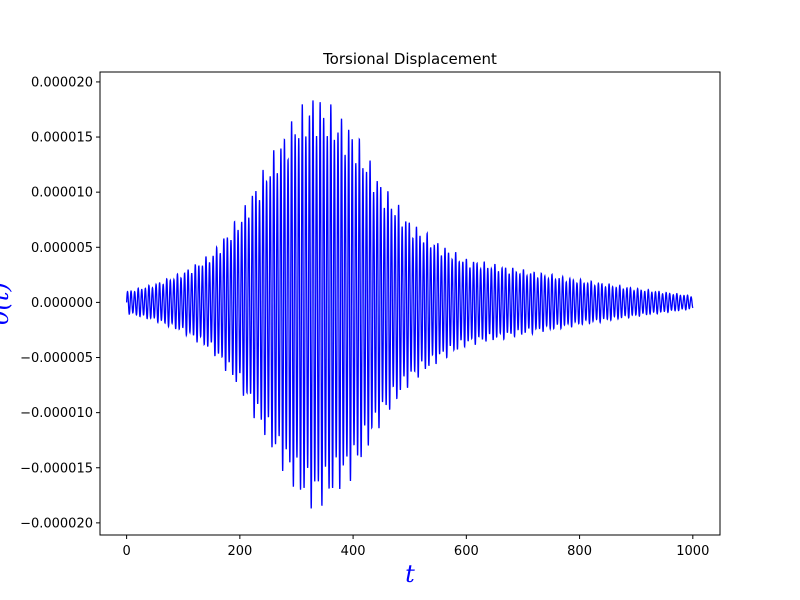  I want to click on x-tick-label: 800, so click(579, 551).